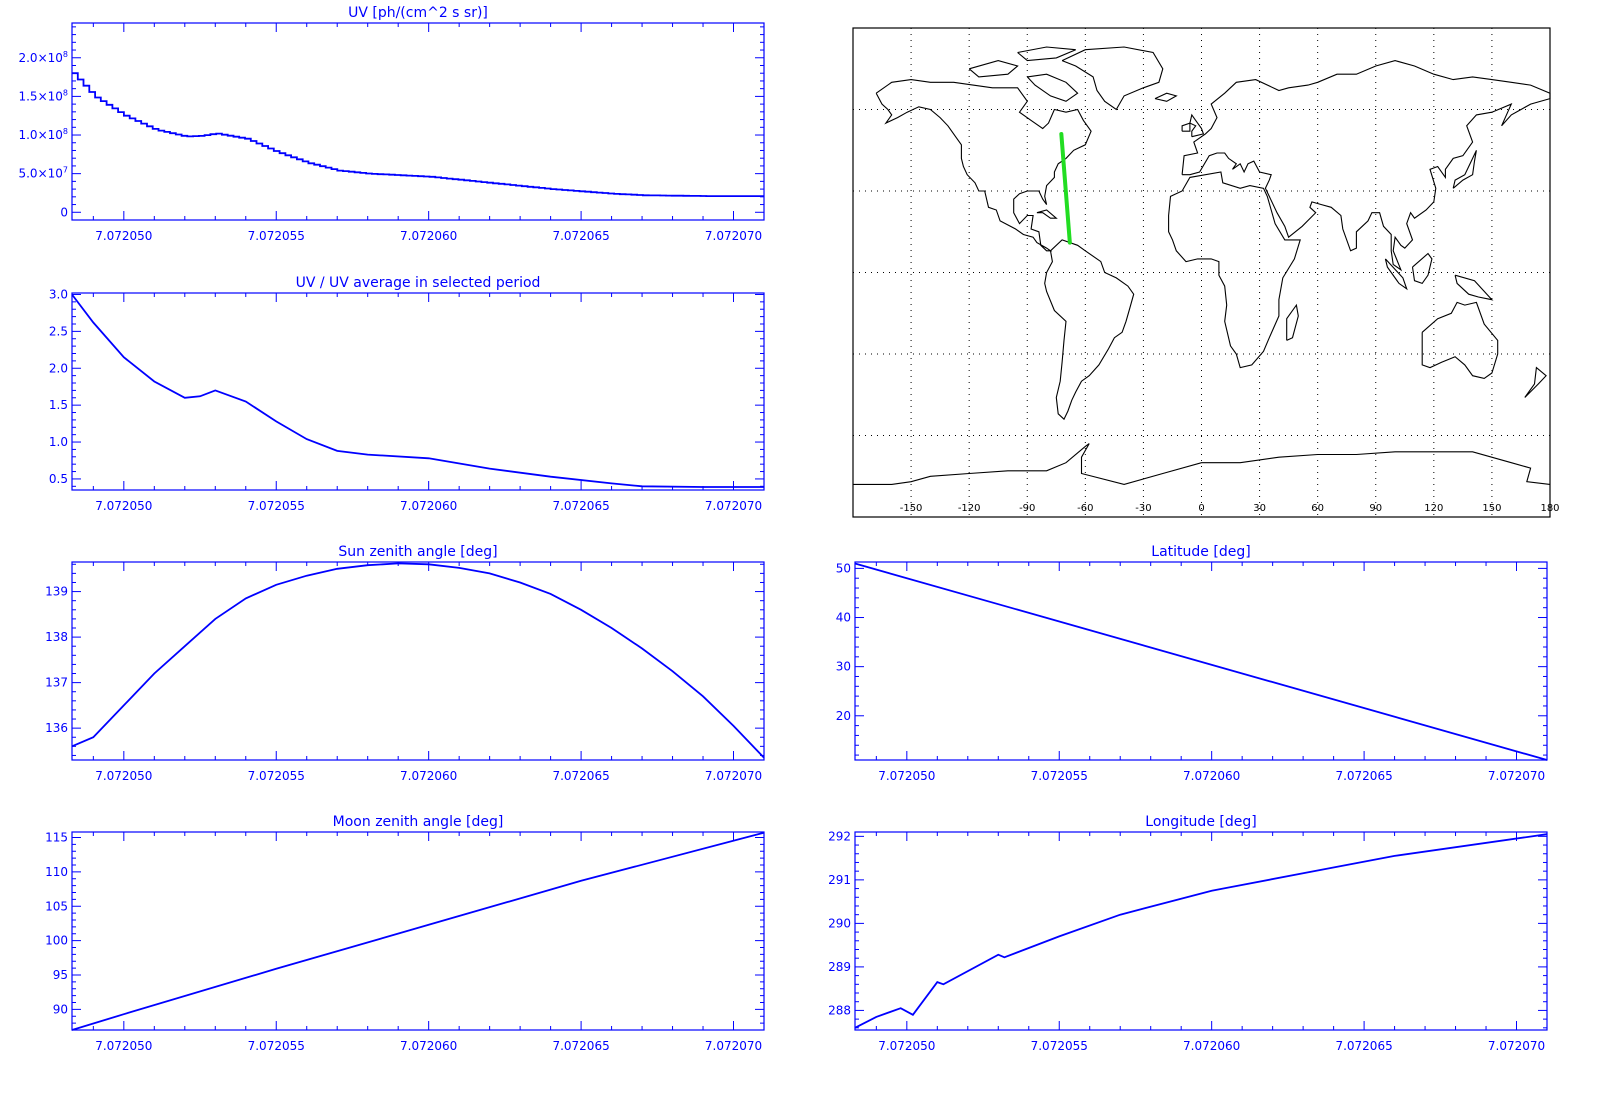  What do you see at coordinates (56, 872) in the screenshot?
I see `y-tick-label: 110` at bounding box center [56, 872].